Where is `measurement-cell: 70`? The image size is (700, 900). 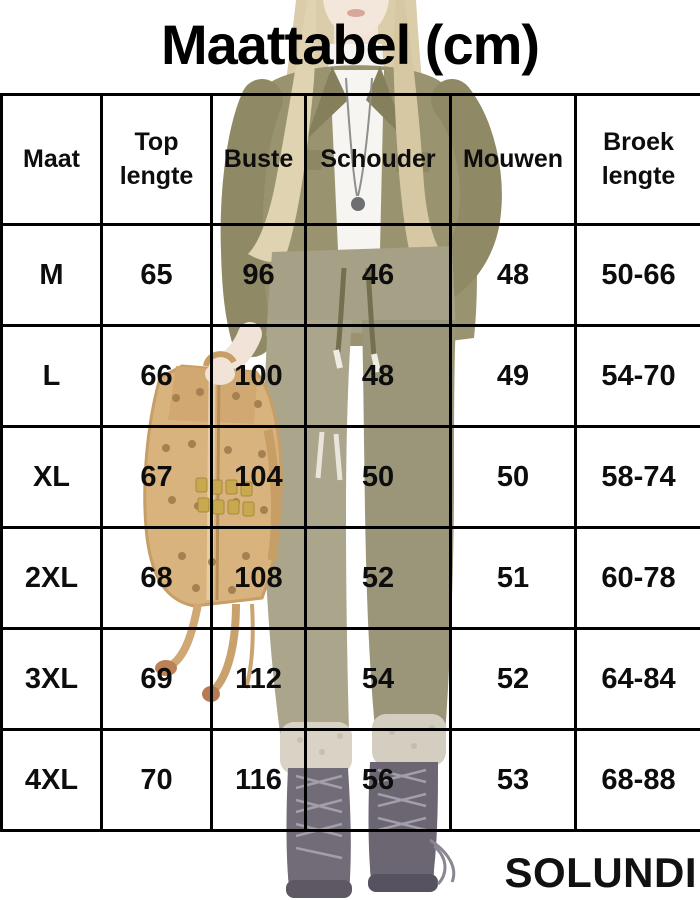
measurement-cell: 70 is located at coordinates (156, 780).